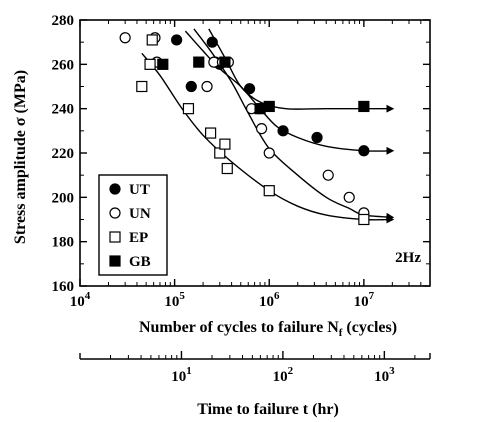 The image size is (478, 422). What do you see at coordinates (181, 375) in the screenshot?
I see `secondary-tick-label: 10¹` at bounding box center [181, 375].